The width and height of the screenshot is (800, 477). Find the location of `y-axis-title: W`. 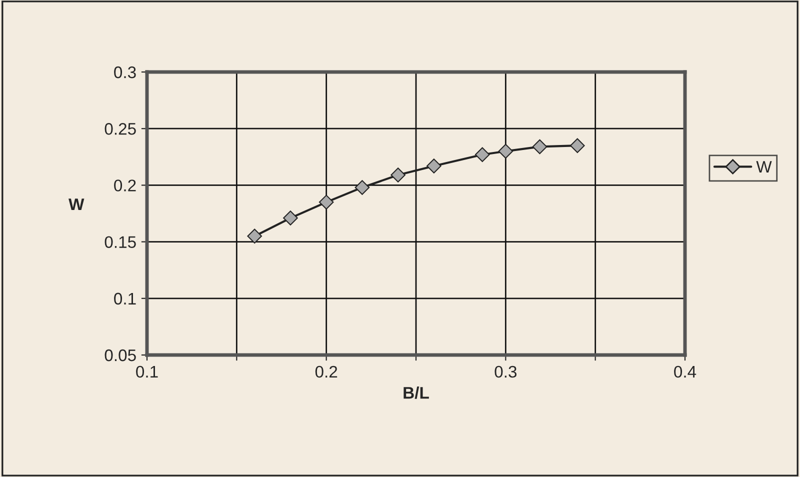

y-axis-title: W is located at coordinates (76, 204).